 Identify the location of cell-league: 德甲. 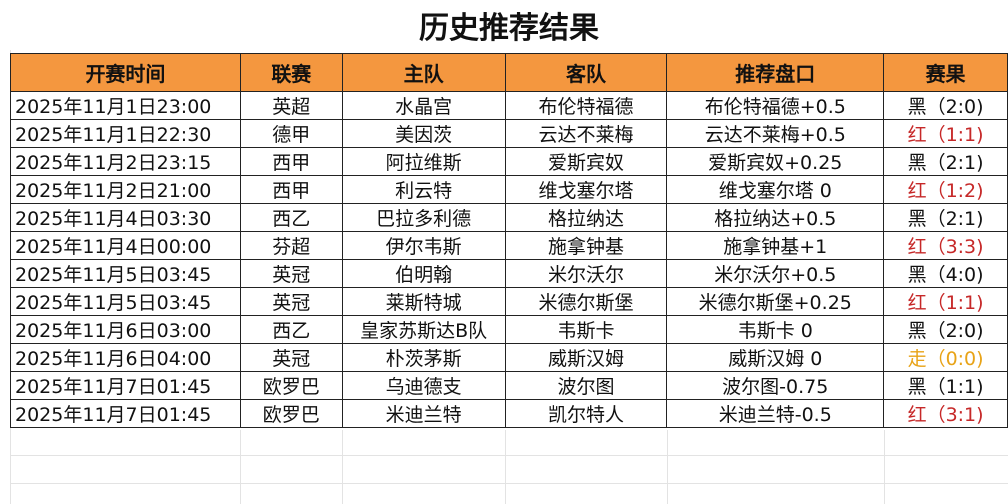
(291, 133).